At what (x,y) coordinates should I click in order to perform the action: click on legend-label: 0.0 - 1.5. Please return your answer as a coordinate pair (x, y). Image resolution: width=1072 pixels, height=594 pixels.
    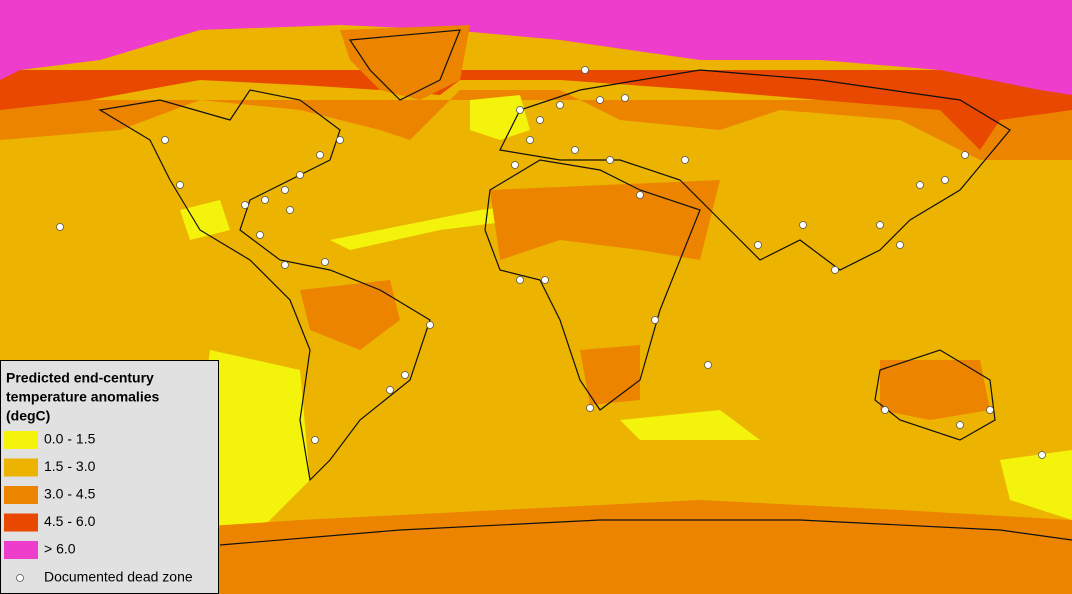
    Looking at the image, I should click on (70, 439).